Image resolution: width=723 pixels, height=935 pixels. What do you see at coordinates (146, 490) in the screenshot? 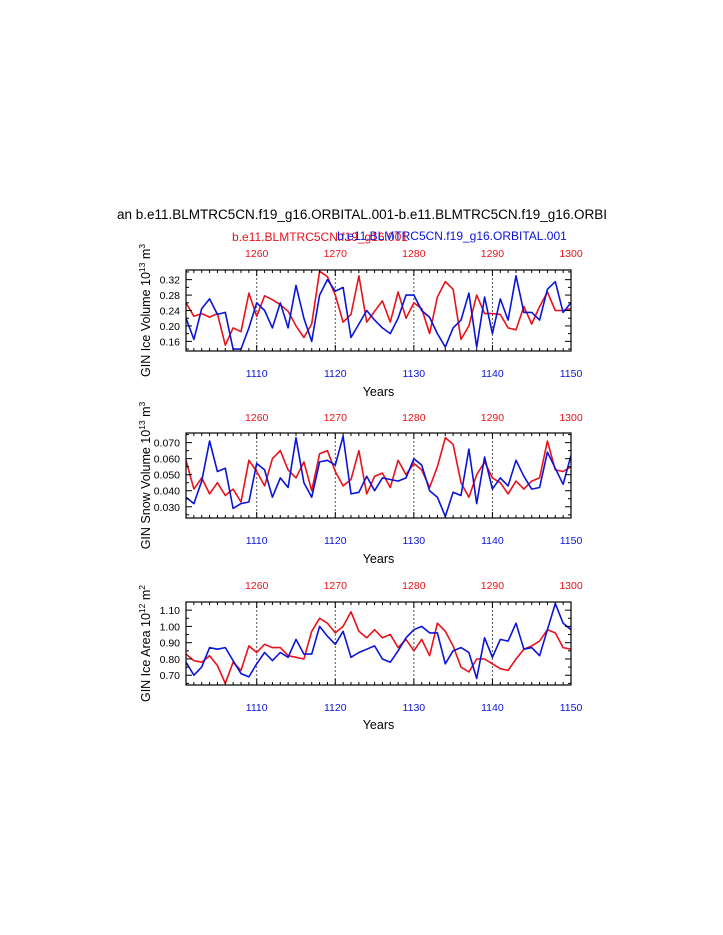
I see `y-axis-label-main: GIN Snow Volume 10` at bounding box center [146, 490].